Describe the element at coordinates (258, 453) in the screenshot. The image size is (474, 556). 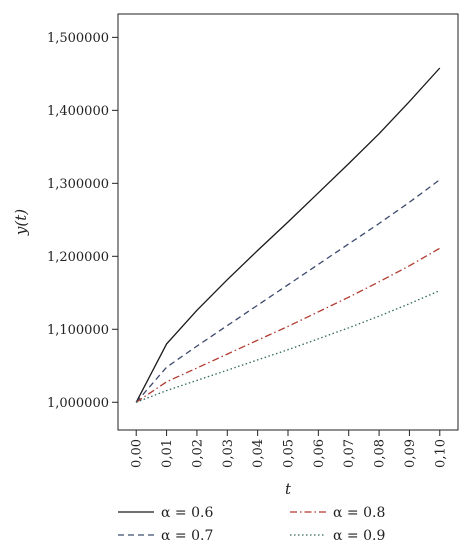
I see `x-tick-label: 0,04` at that location.